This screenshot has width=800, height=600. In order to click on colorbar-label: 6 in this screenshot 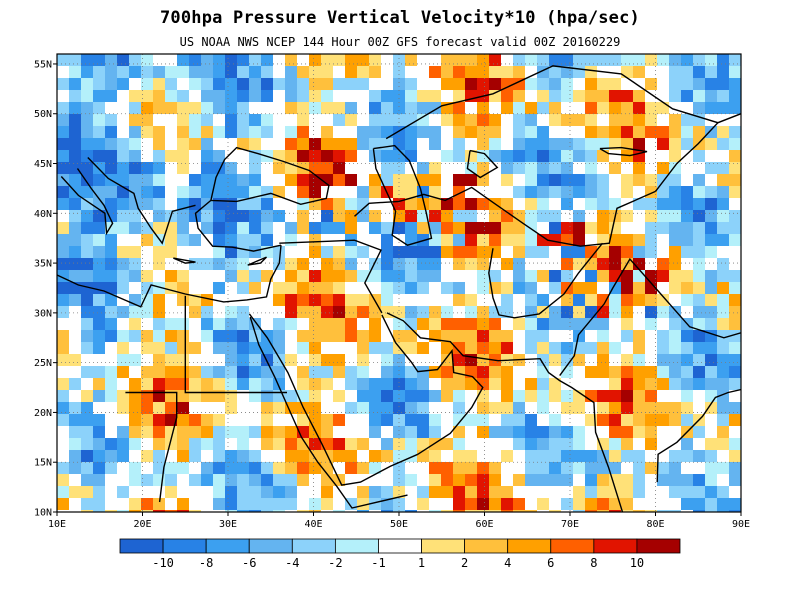, I will do `click(550, 563)`.